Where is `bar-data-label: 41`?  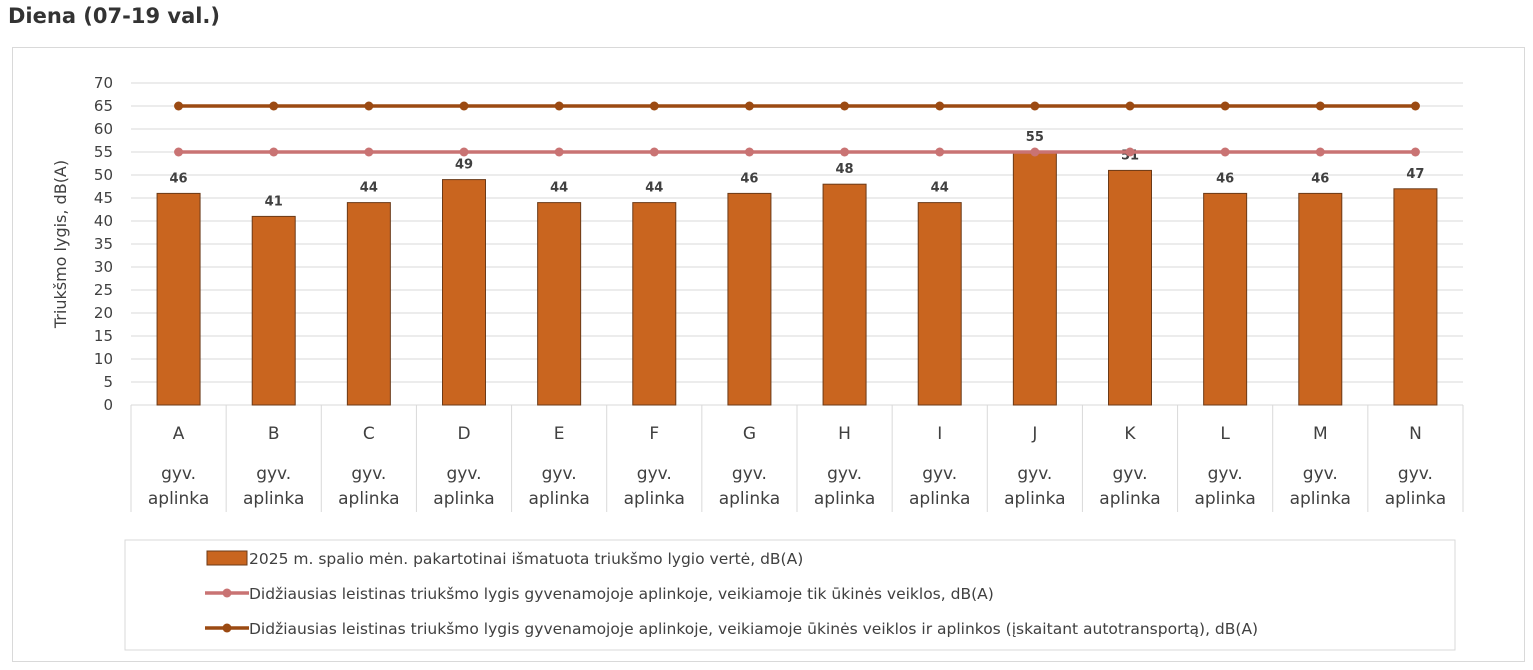
bar-data-label: 41 is located at coordinates (274, 201).